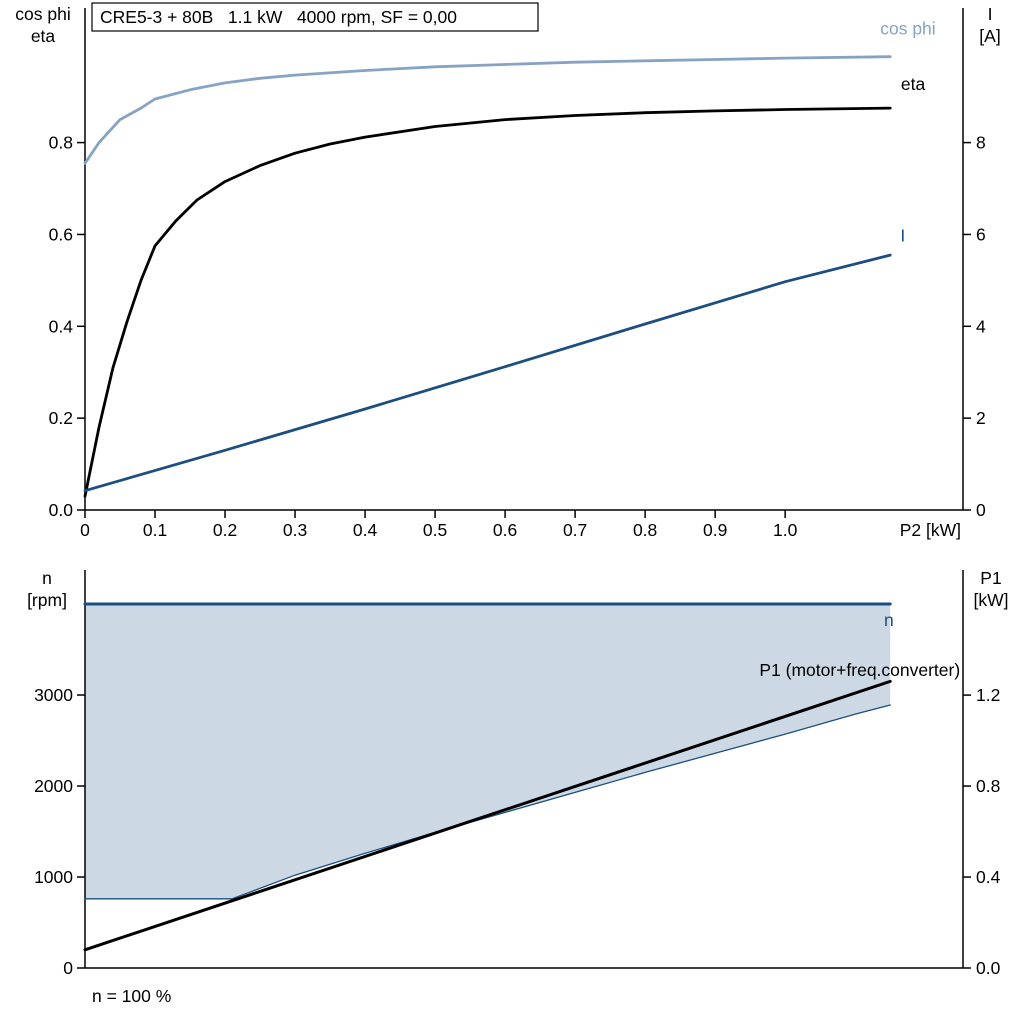 This screenshot has height=1024, width=1024. What do you see at coordinates (988, 786) in the screenshot?
I see `bottom-chart-right-tick-label: 0.8` at bounding box center [988, 786].